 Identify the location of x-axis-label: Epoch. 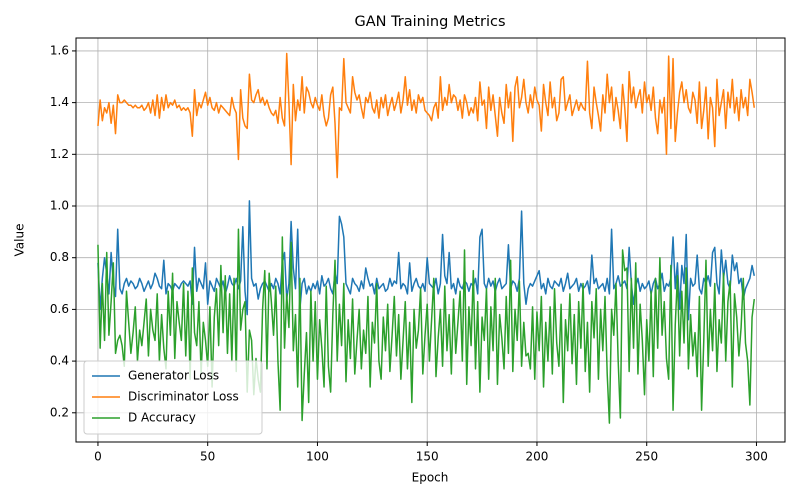
(430, 478).